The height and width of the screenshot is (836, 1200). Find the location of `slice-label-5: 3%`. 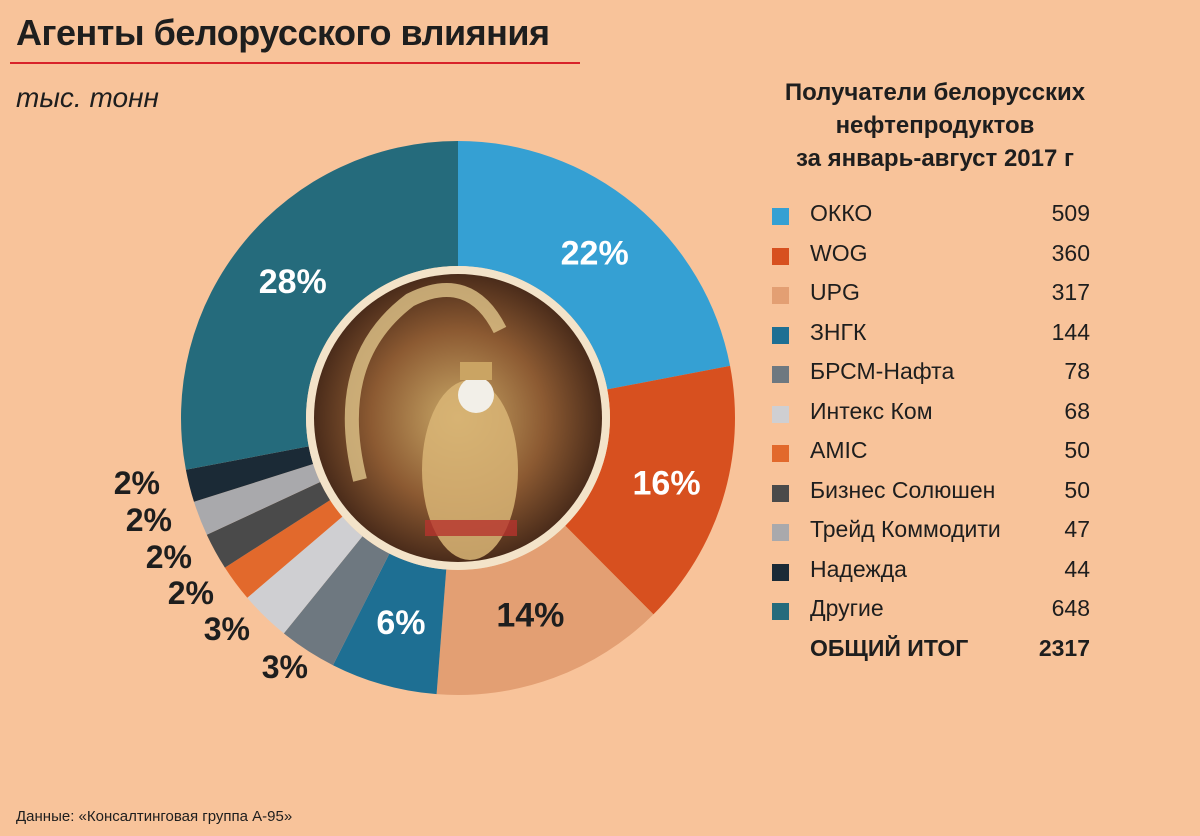

slice-label-5: 3% is located at coordinates (285, 667).